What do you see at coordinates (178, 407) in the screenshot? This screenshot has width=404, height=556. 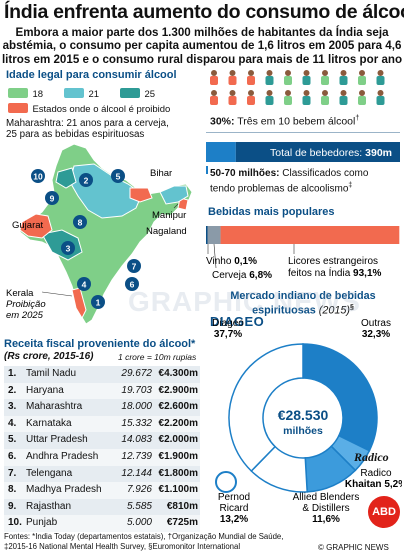 I see `cell-eur: €2.600m` at bounding box center [178, 407].